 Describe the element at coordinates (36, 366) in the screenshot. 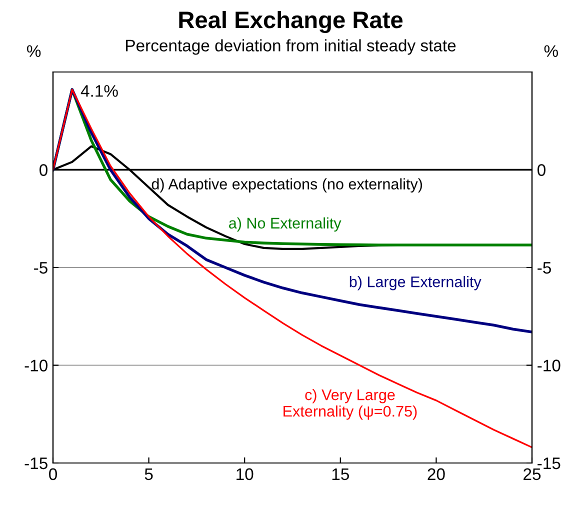

I see `y-tick-label: -10` at that location.